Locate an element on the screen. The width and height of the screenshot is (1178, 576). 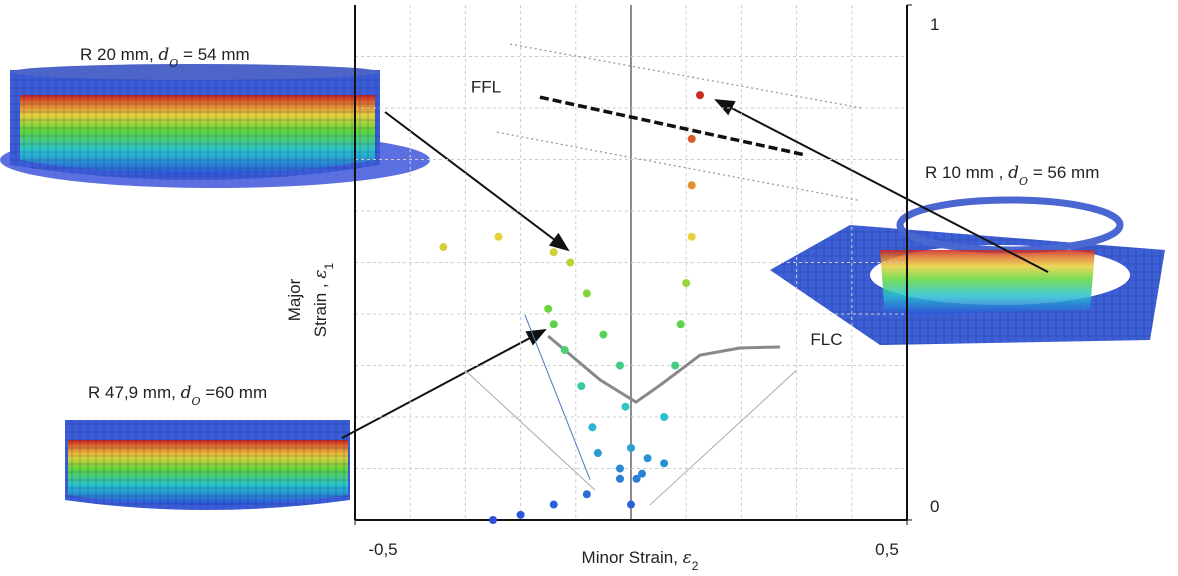
annotation: R 10 mm , dO = 56 mm is located at coordinates (1012, 175).